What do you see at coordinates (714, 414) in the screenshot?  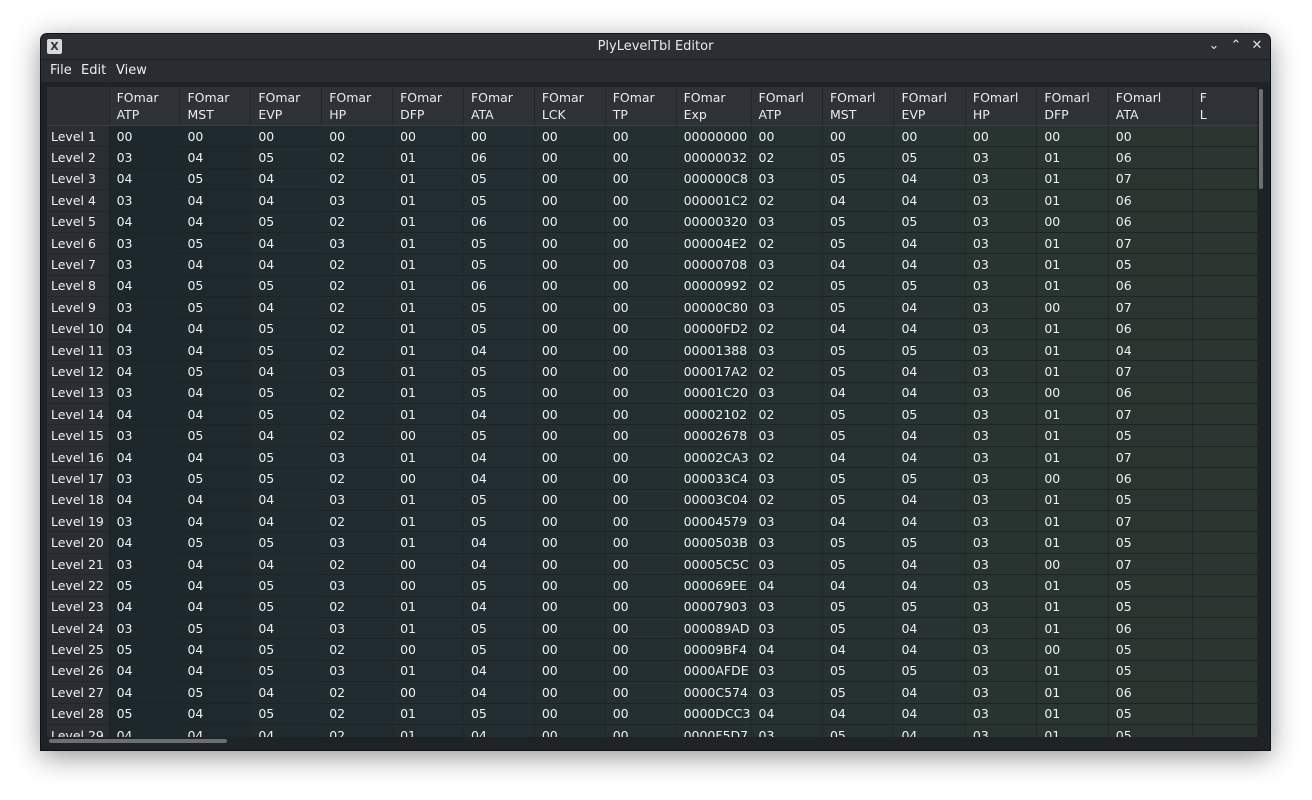 I see `table-cell: 00002102` at bounding box center [714, 414].